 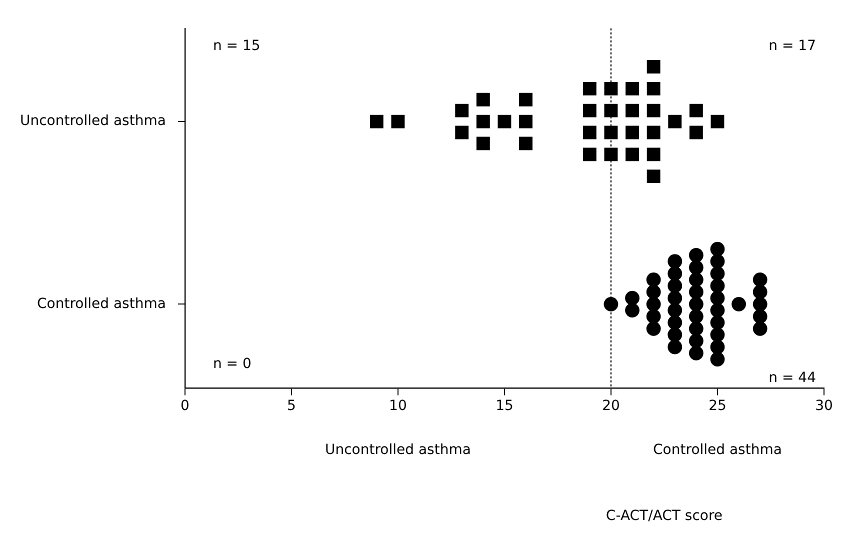 I want to click on annotation: n = 17, so click(x=792, y=46).